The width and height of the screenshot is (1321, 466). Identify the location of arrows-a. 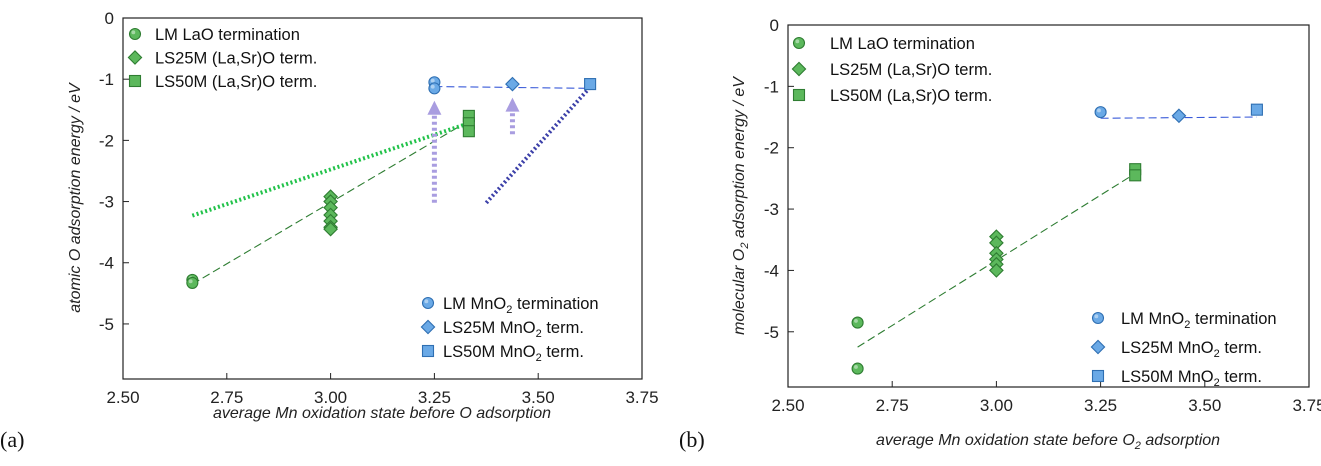
(473, 150).